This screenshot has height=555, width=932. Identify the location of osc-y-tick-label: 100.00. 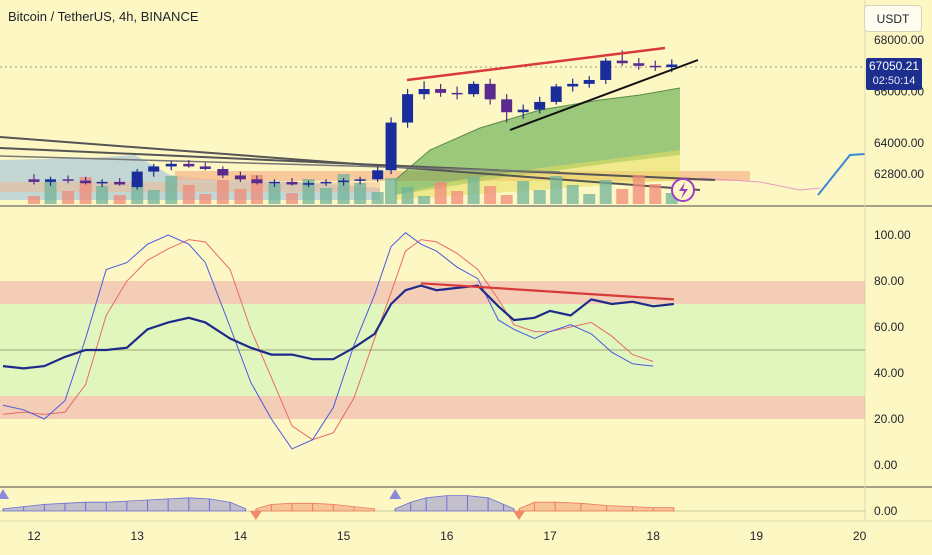
(892, 235).